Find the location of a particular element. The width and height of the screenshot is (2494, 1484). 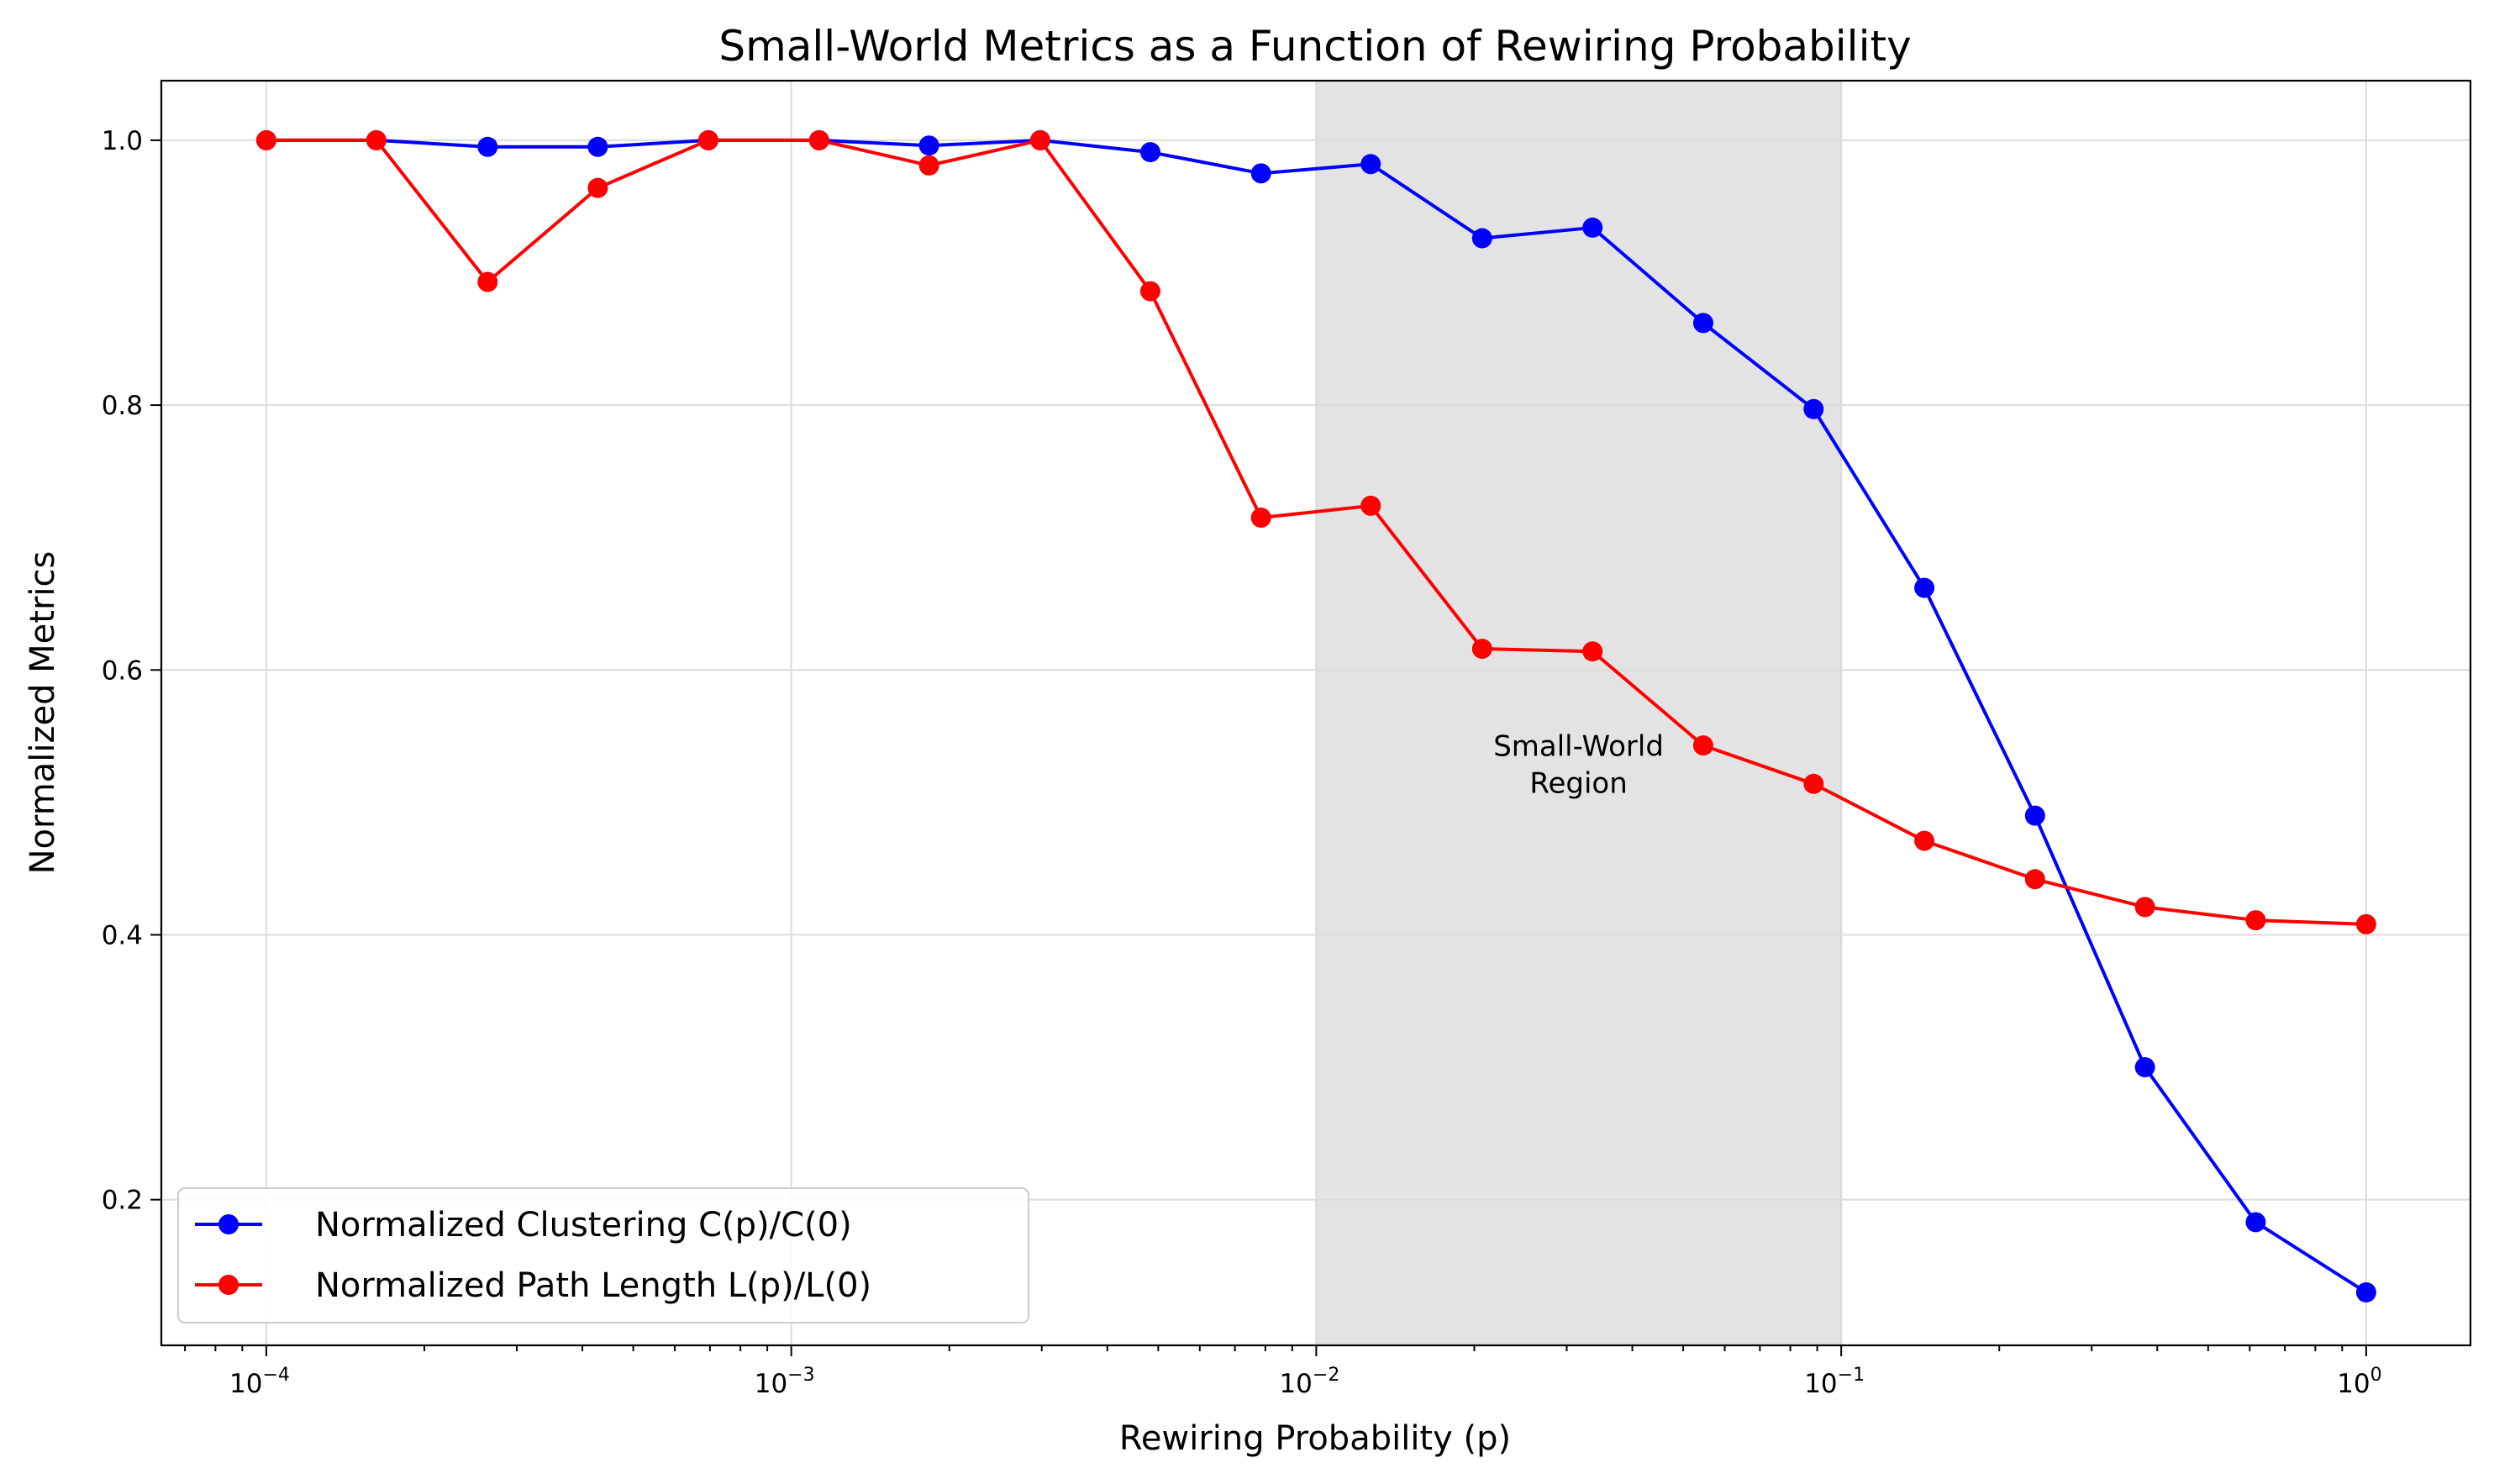

y-tick-label: 1.0 is located at coordinates (122, 141).